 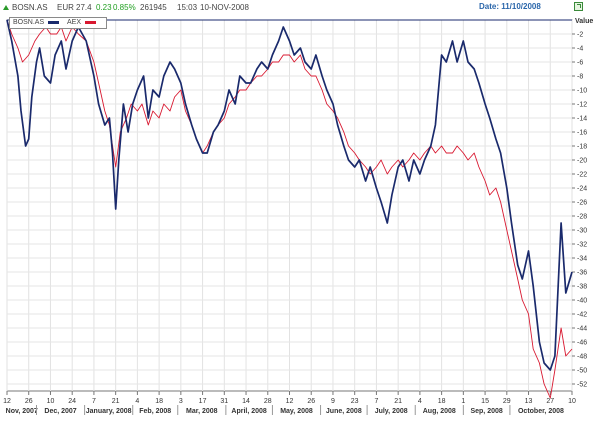 I want to click on y-tick-label: -2, so click(x=580, y=35).